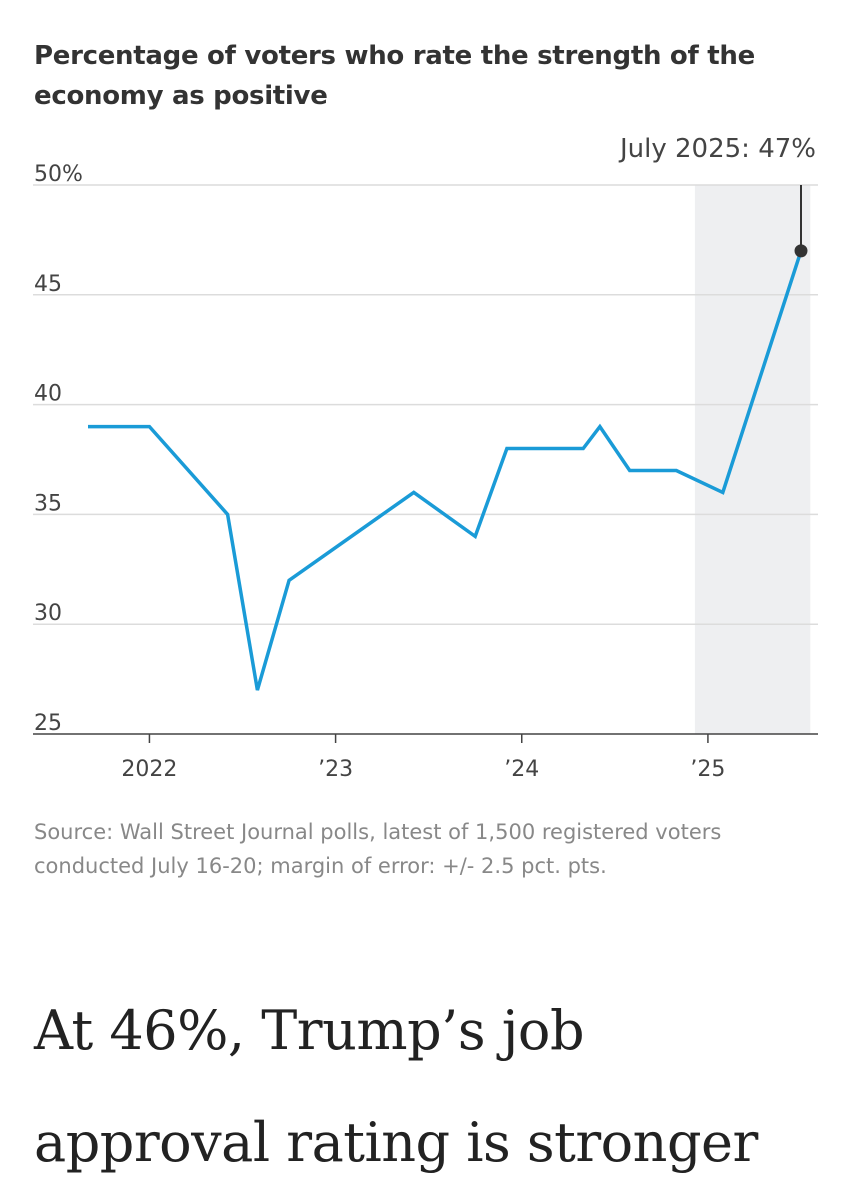 The width and height of the screenshot is (851, 1200). What do you see at coordinates (717, 149) in the screenshot?
I see `annotation-label: July 2025: 47%` at bounding box center [717, 149].